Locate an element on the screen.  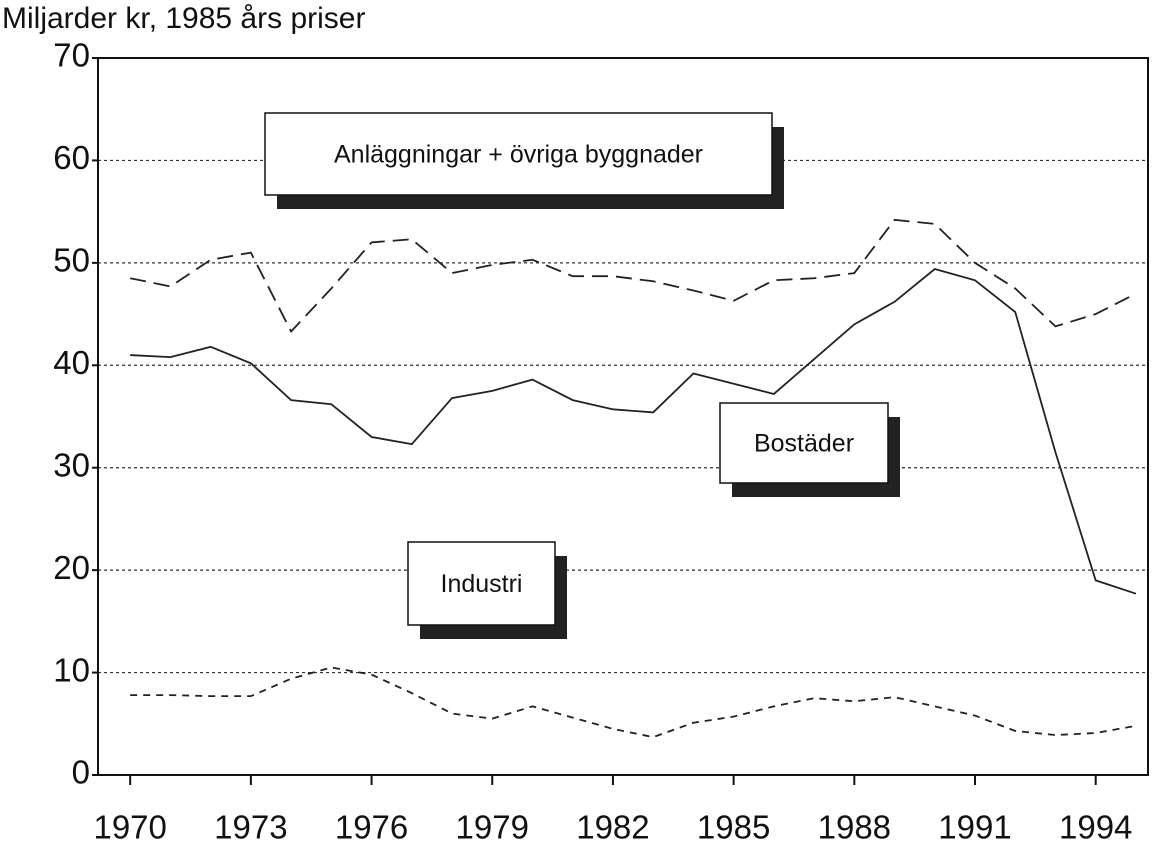
series-label: Industri is located at coordinates (482, 584).